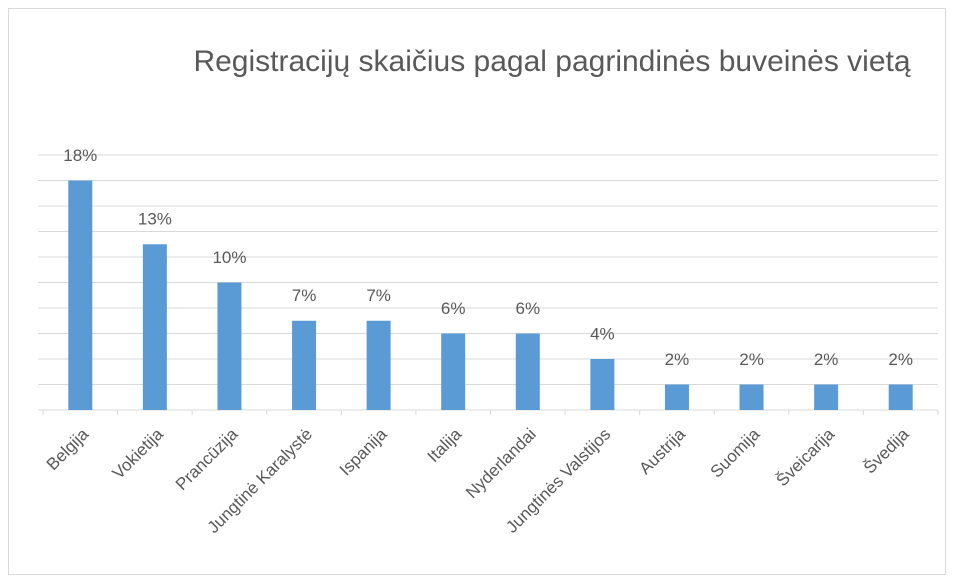 The image size is (954, 583). I want to click on data-label: 13%, so click(155, 219).